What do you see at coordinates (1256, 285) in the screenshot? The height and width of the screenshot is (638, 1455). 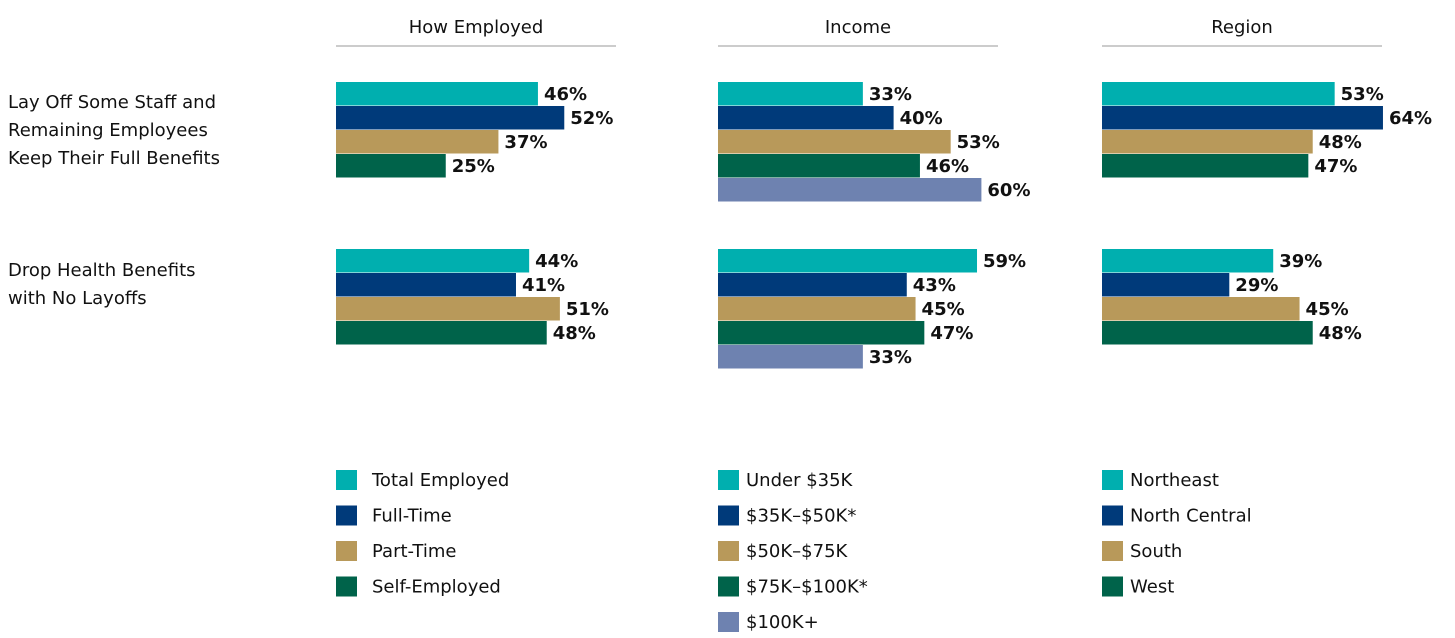 I see `value-label: 29%` at bounding box center [1256, 285].